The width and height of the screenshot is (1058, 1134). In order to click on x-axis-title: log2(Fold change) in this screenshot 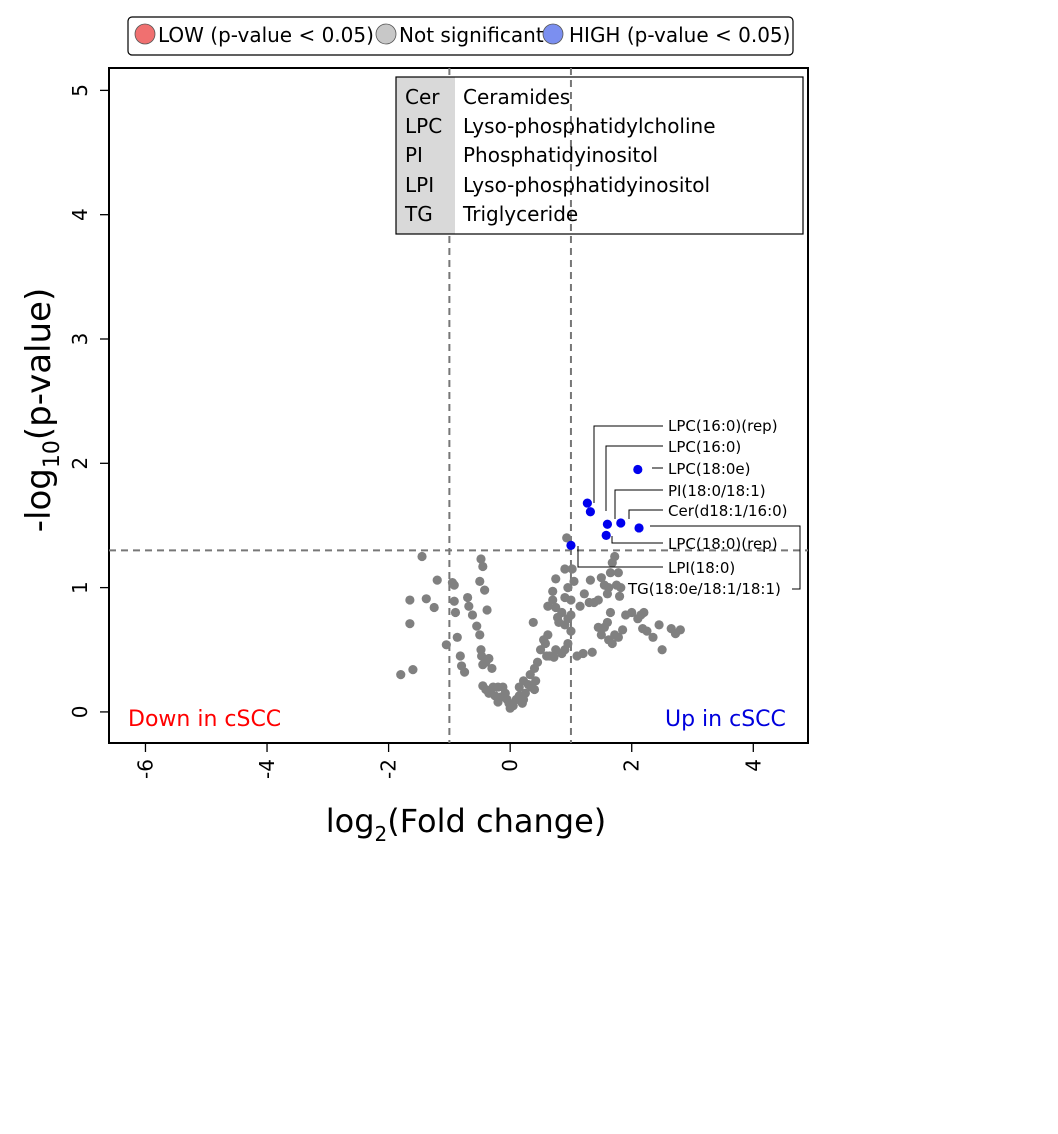, I will do `click(466, 824)`.